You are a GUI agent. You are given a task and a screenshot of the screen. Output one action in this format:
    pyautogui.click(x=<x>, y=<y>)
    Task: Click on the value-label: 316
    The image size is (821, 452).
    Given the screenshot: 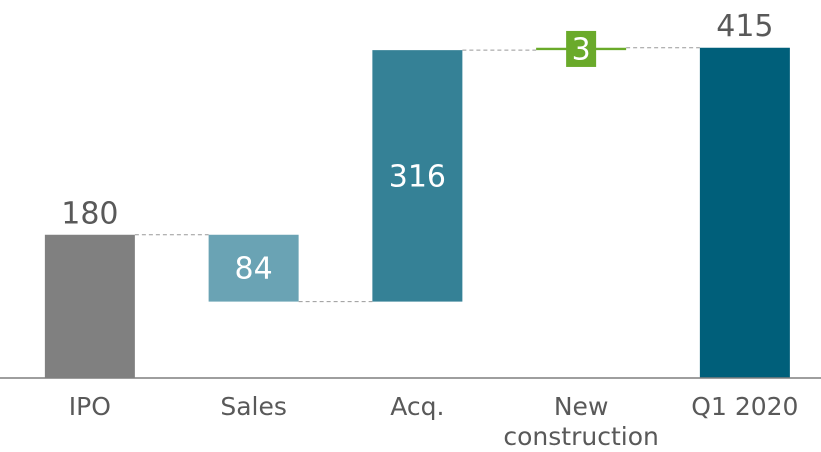 What is the action you would take?
    pyautogui.click(x=417, y=176)
    